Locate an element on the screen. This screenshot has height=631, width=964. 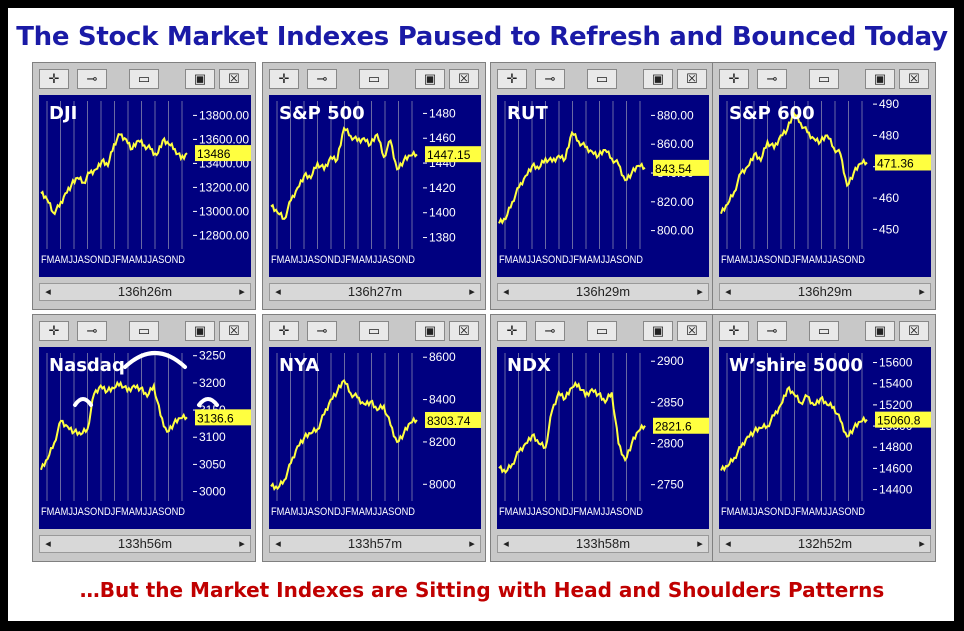
y-tick-label: 13600.00 is located at coordinates (224, 139).